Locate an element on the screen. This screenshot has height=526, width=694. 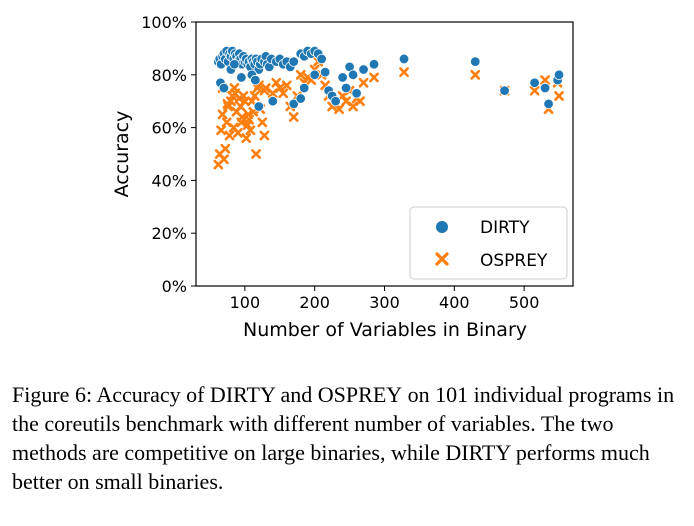
legend-marker-dirty is located at coordinates (442, 227).